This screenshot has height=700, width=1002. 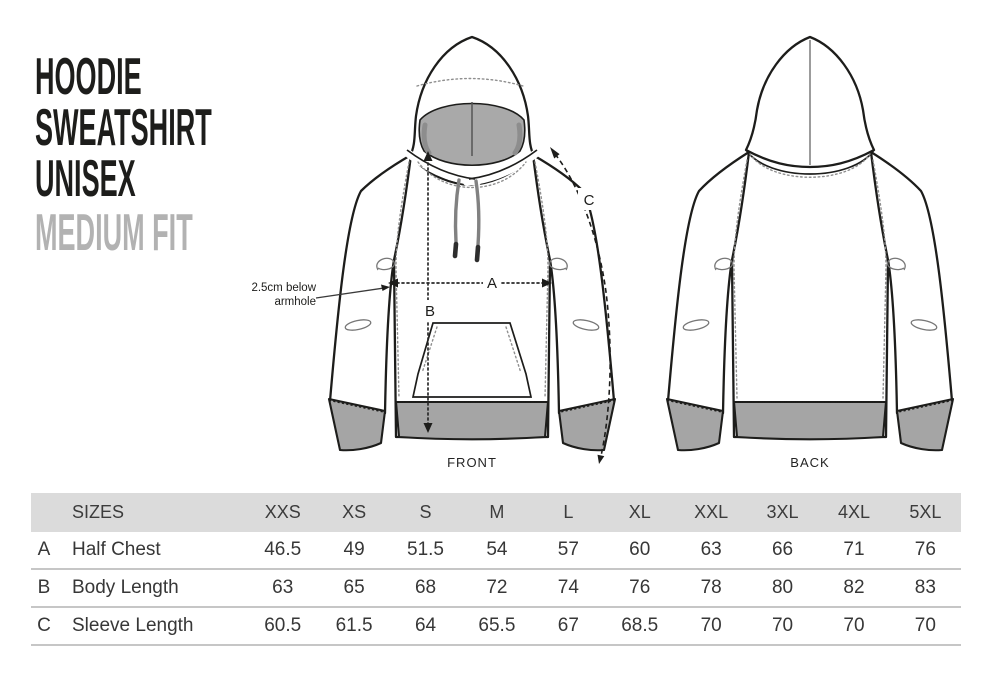 What do you see at coordinates (425, 512) in the screenshot?
I see `header-size: S` at bounding box center [425, 512].